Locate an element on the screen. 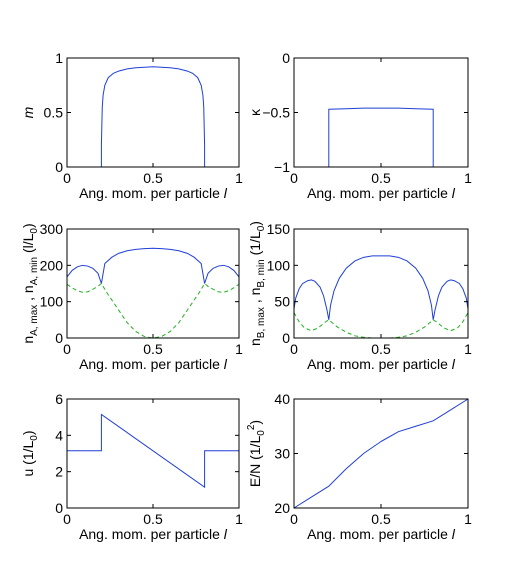 The image size is (518, 572). y-tick-label: 2 is located at coordinates (59, 472).